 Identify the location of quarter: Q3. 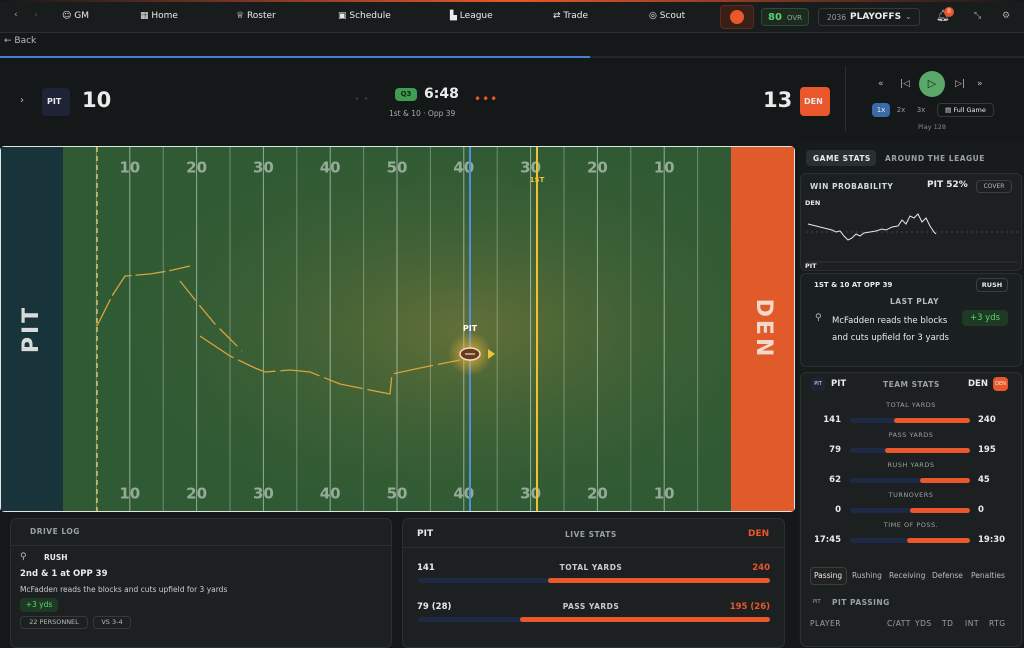
(406, 94).